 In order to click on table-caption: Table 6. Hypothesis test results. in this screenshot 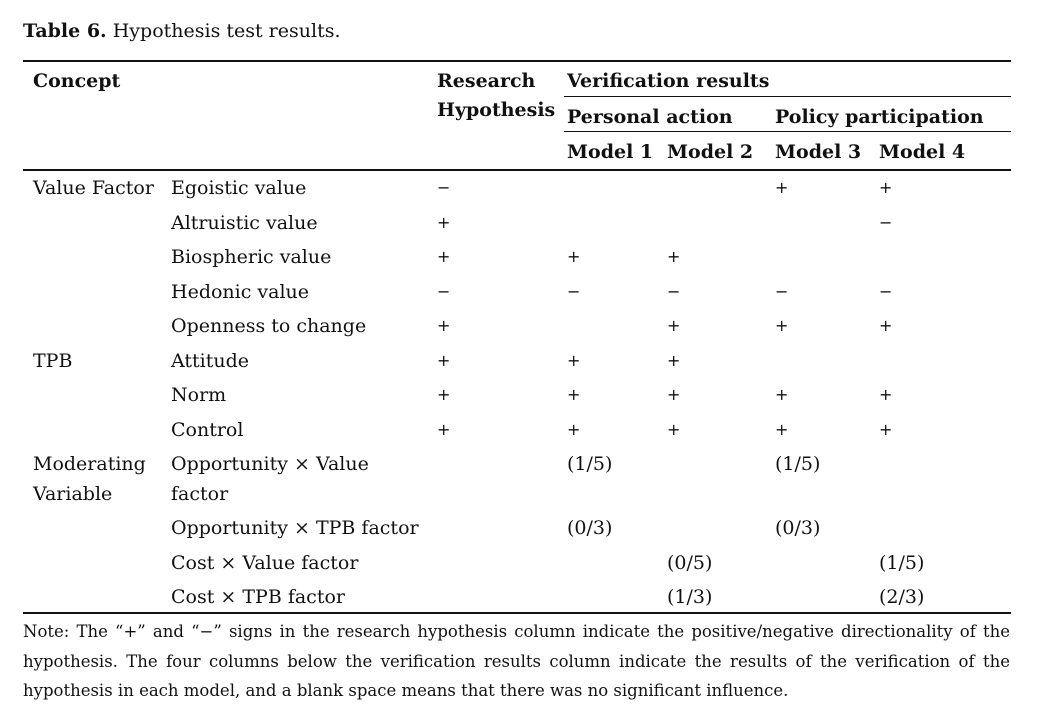, I will do `click(182, 31)`.